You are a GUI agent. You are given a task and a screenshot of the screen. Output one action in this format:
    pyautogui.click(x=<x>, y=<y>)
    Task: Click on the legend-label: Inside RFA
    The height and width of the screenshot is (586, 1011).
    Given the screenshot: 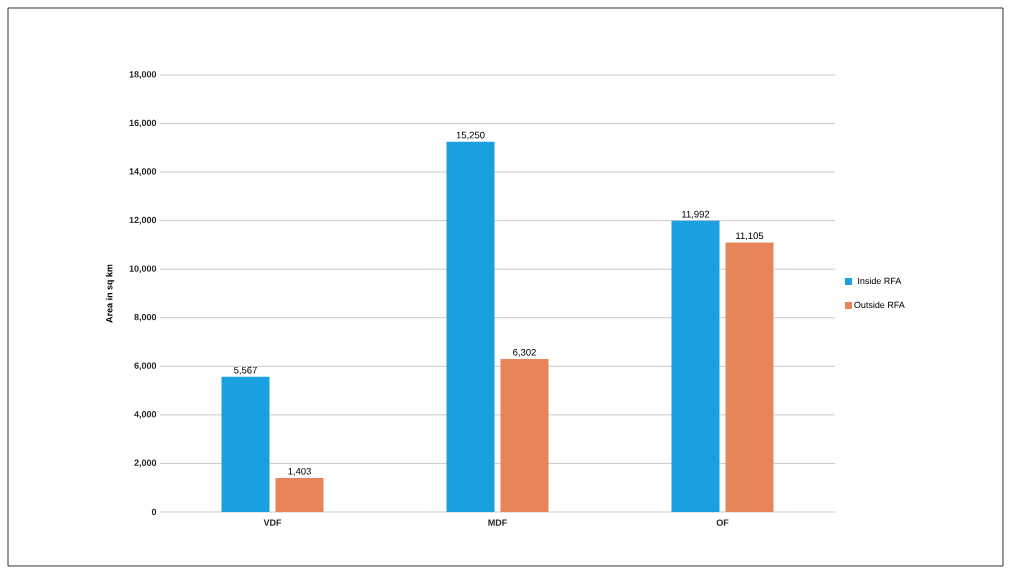 What is the action you would take?
    pyautogui.click(x=880, y=281)
    